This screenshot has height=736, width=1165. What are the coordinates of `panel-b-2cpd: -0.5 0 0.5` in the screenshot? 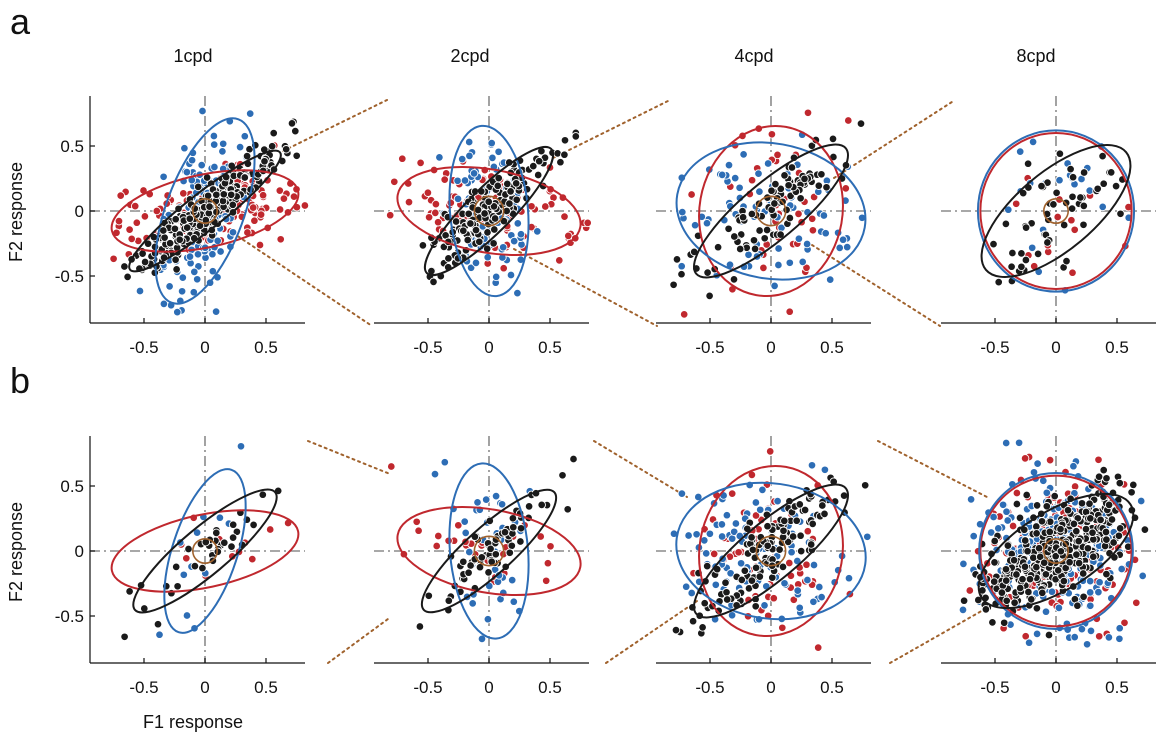 It's located at (481, 566).